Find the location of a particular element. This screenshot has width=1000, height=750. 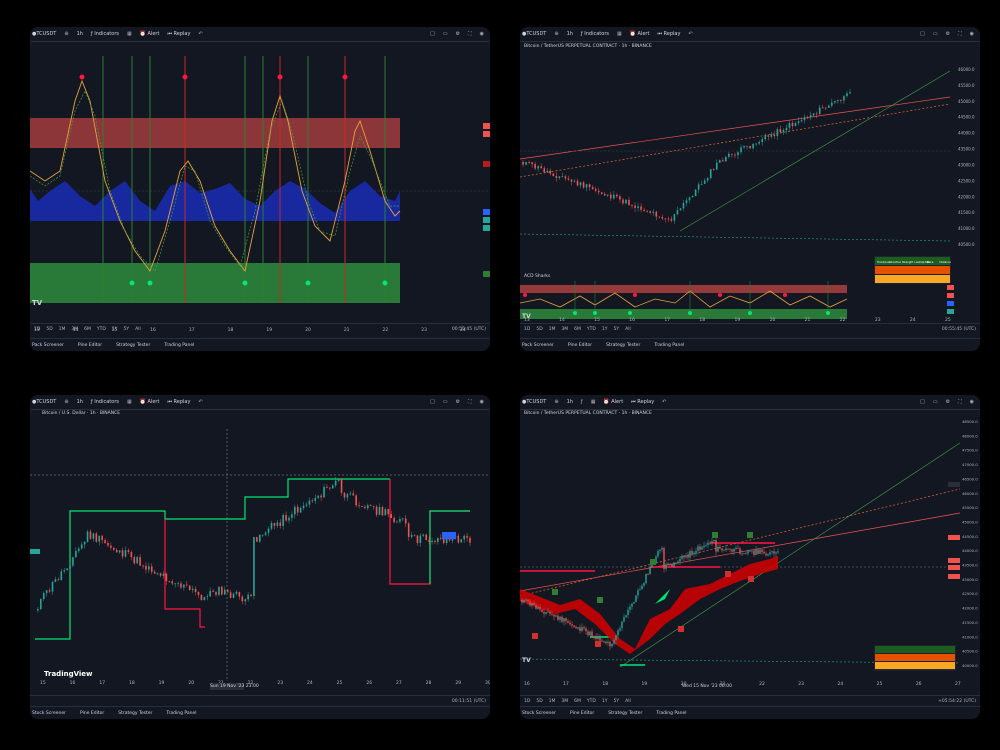

clock: 00:11:51 (UTC) is located at coordinates (468, 701).